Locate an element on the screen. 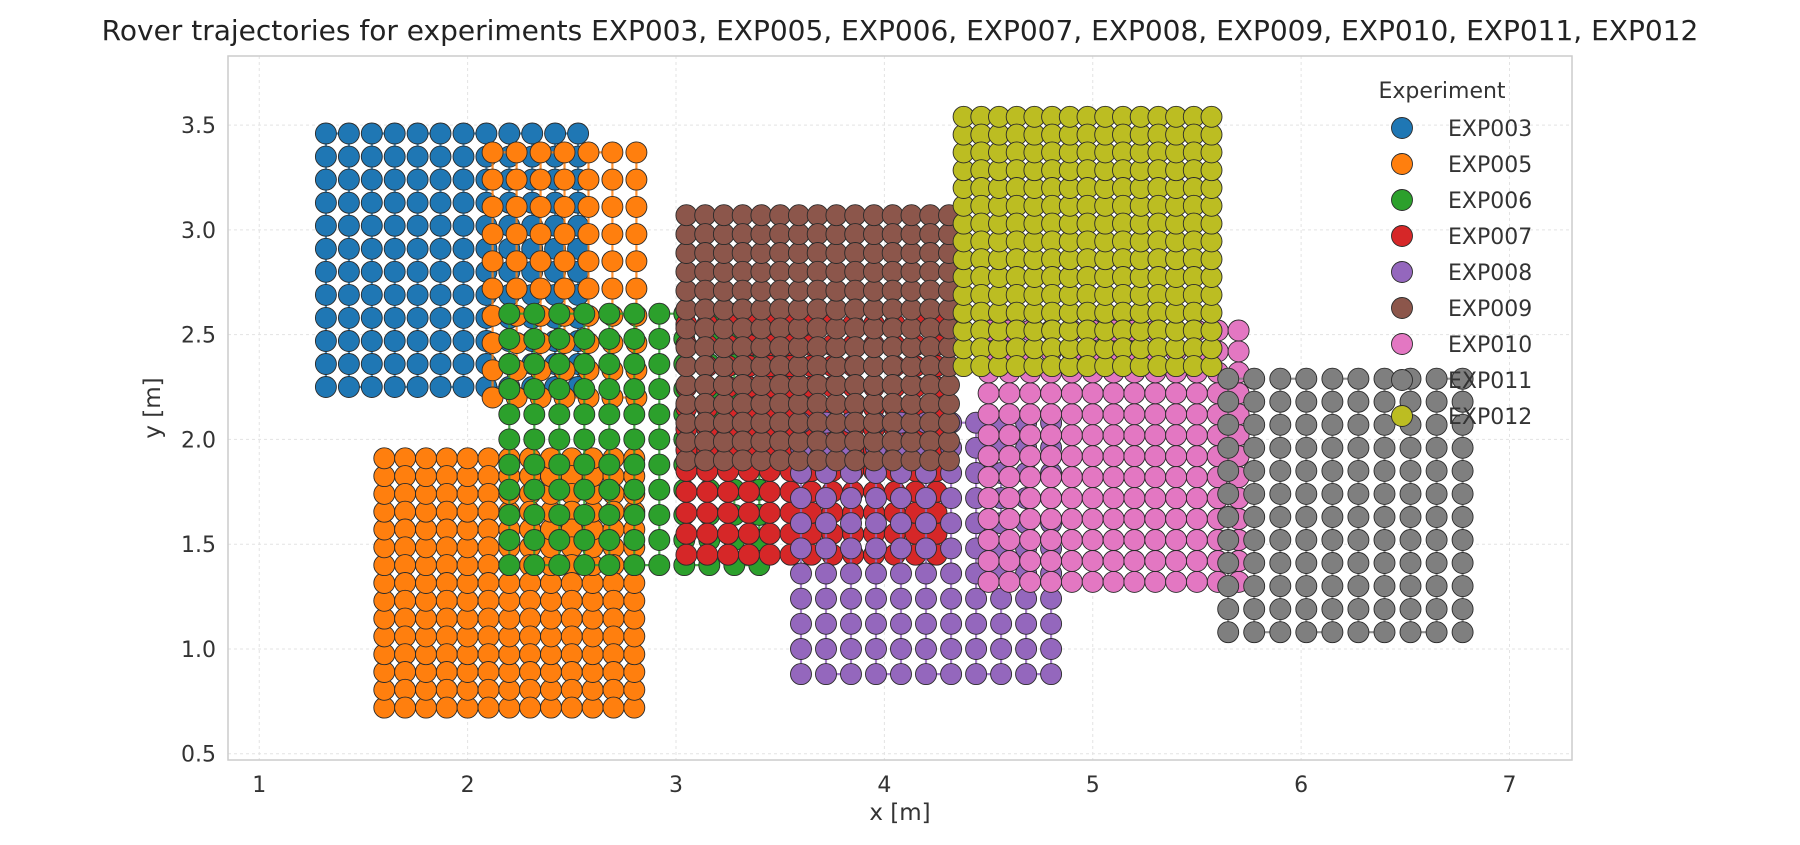  series-exp011 is located at coordinates (1345, 505).